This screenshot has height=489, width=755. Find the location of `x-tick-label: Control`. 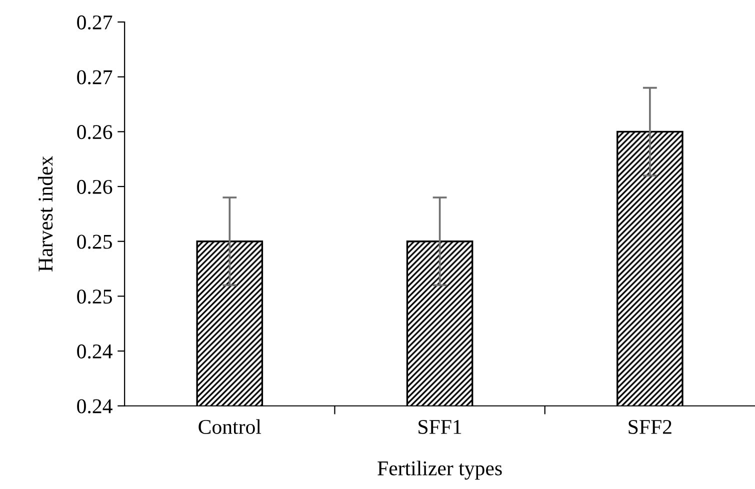

x-tick-label: Control is located at coordinates (230, 426).